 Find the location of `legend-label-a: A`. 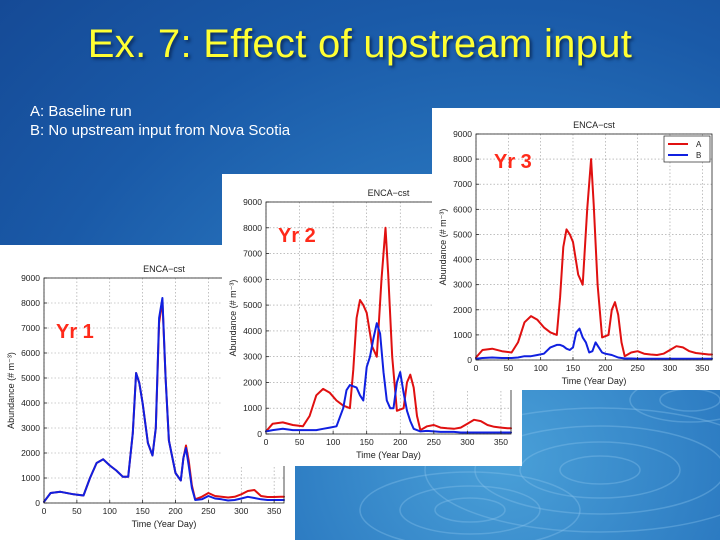

legend-label-a: A is located at coordinates (699, 144).